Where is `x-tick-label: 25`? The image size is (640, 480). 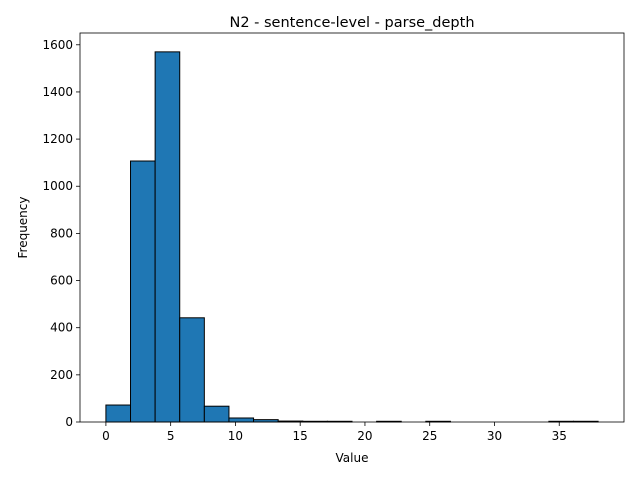
x-tick-label: 25 is located at coordinates (429, 436).